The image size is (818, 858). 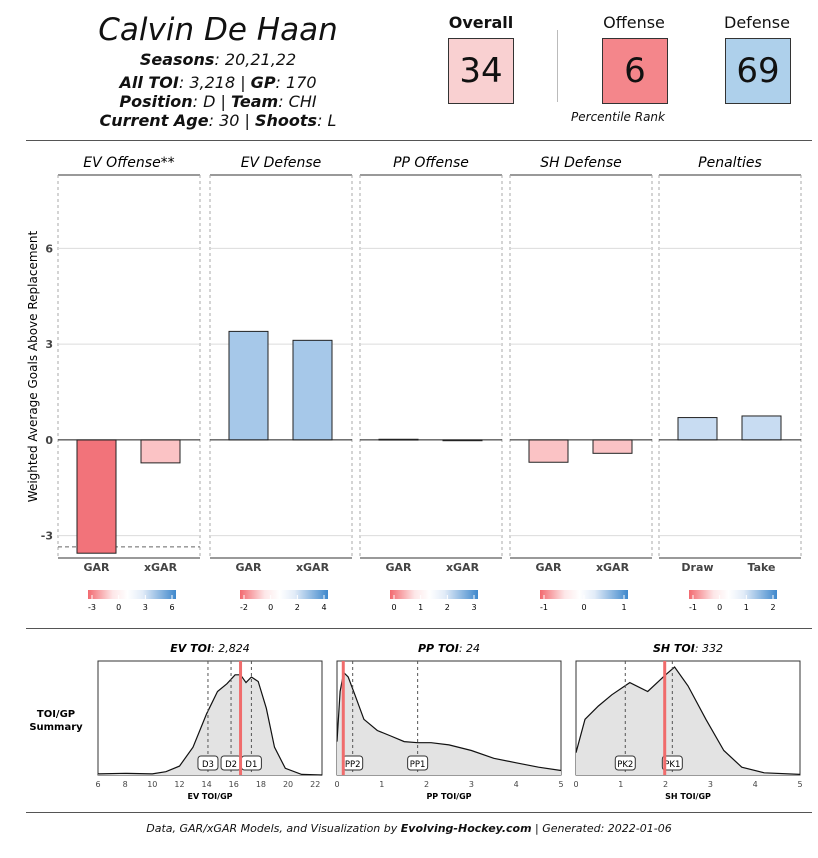 I want to click on footer-suffix: | Generated: 2022-01-06, so click(x=601, y=828).